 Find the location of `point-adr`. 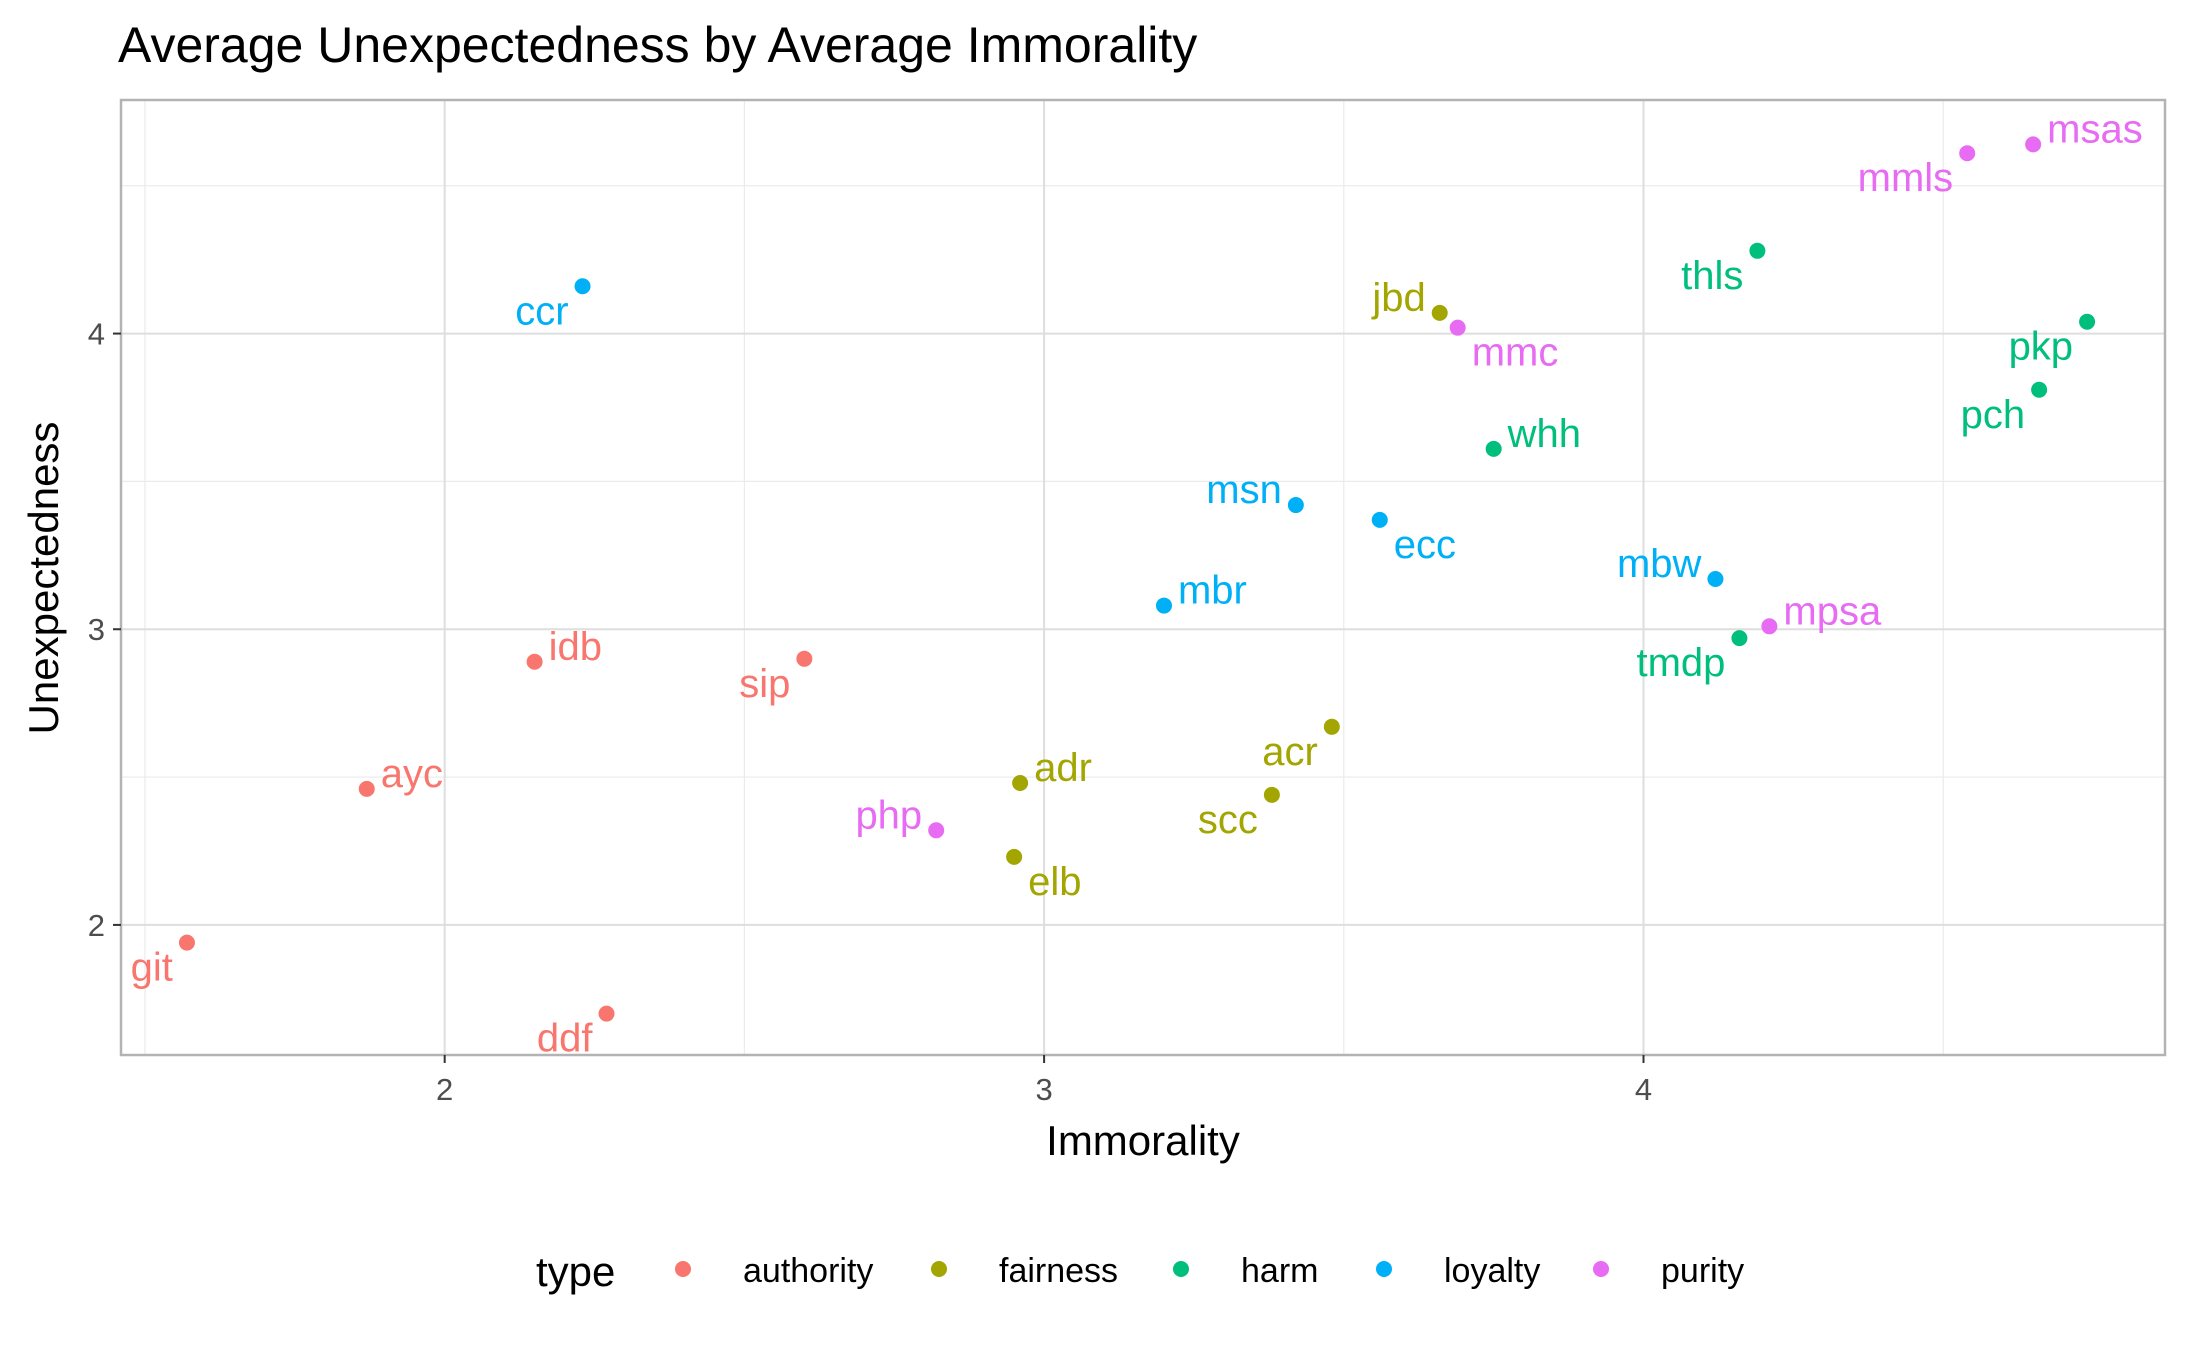

point-adr is located at coordinates (1020, 782).